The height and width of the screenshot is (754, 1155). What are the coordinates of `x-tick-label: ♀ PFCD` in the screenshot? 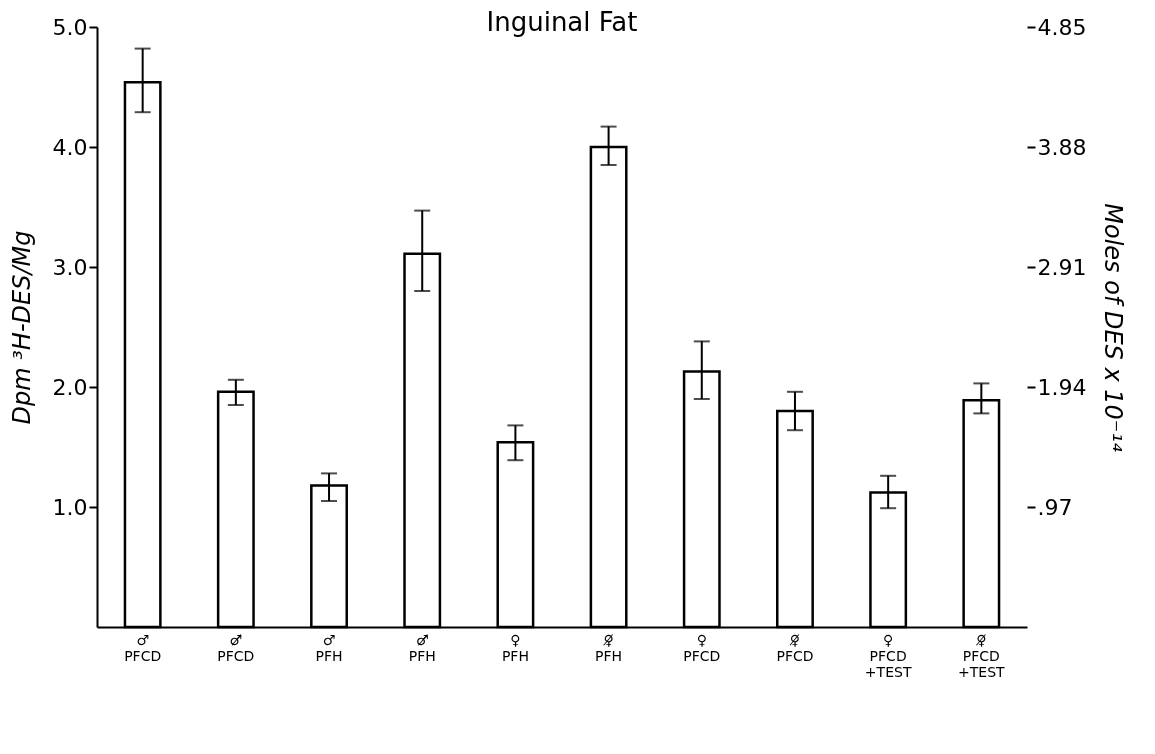 It's located at (702, 647).